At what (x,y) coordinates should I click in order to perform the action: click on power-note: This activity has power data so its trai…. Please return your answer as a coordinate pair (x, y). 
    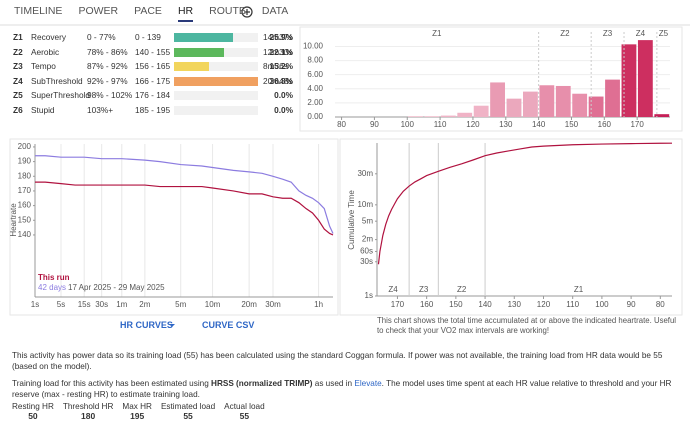
    Looking at the image, I should click on (337, 361).